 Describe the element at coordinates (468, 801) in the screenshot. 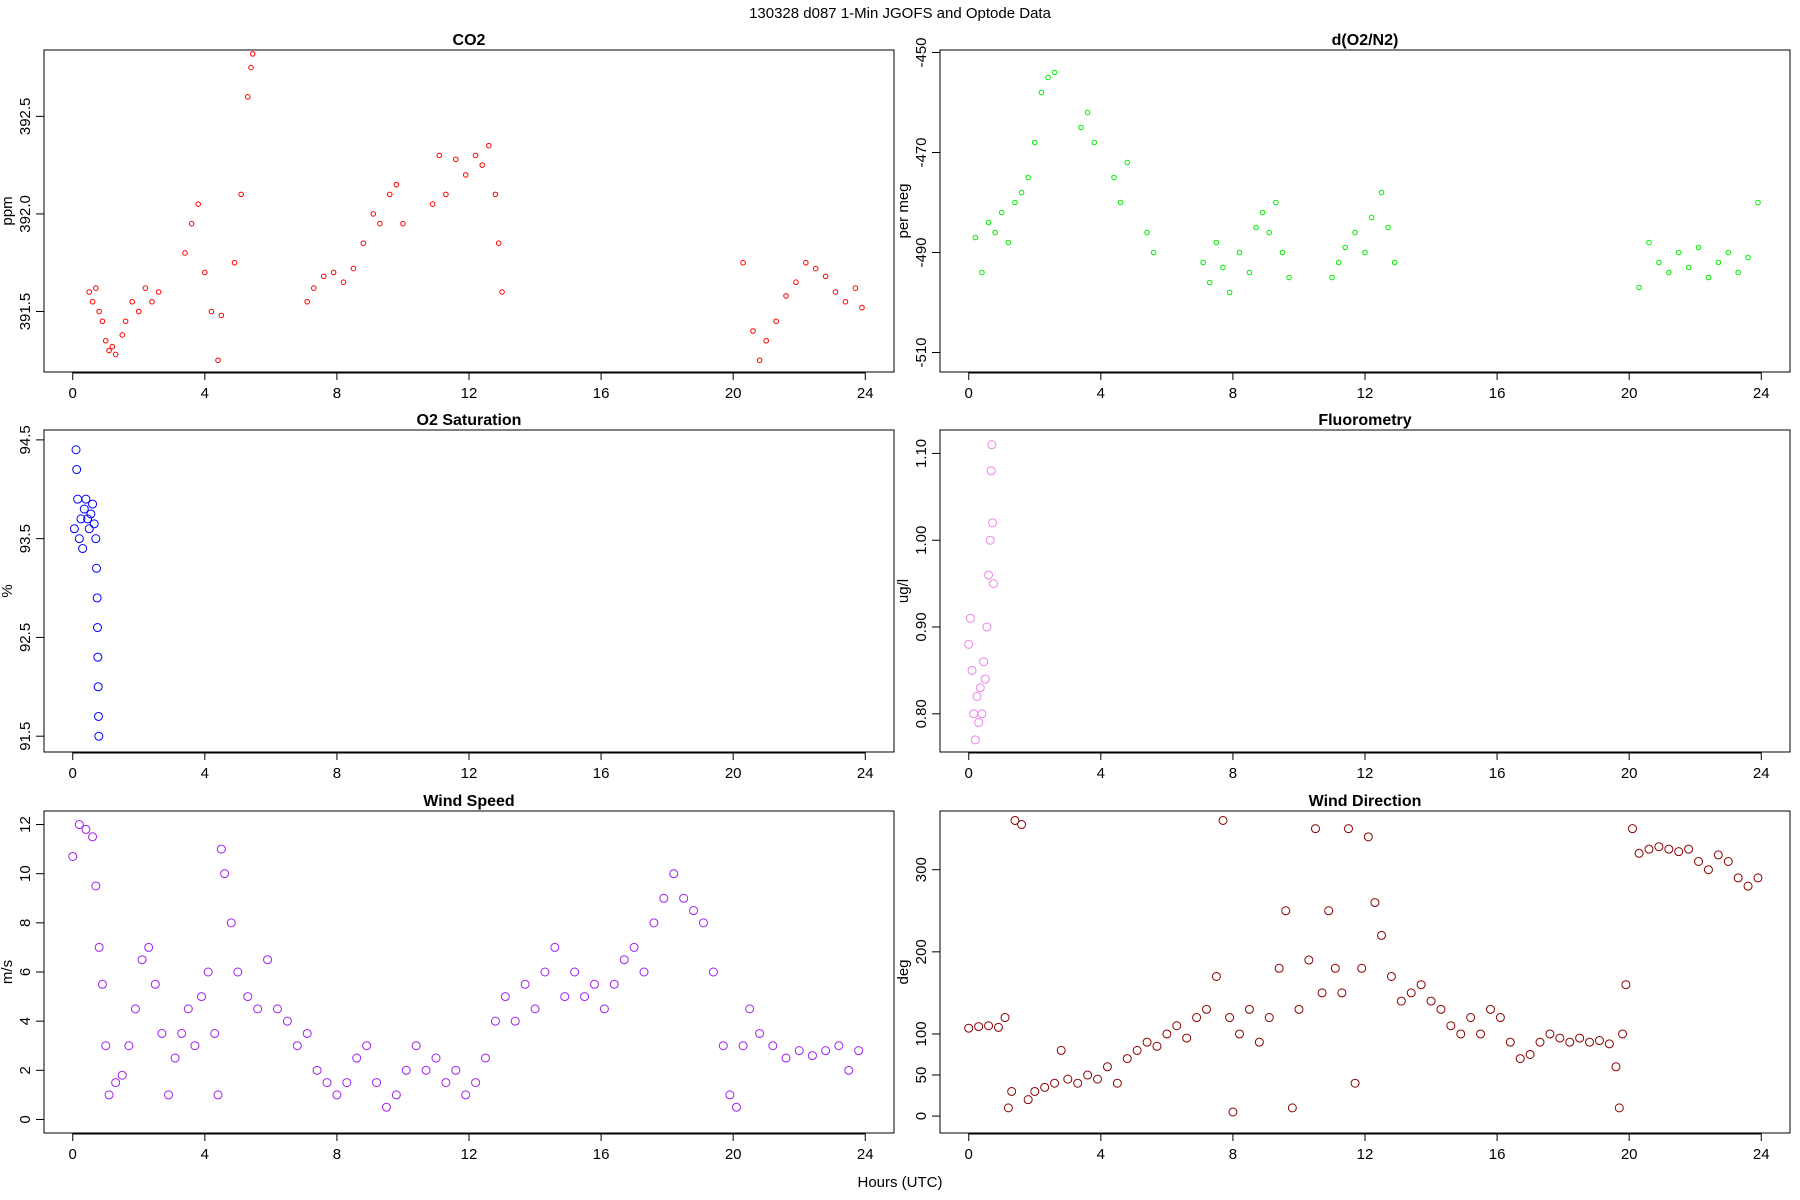

I see `panel-title: Wind Speed` at that location.